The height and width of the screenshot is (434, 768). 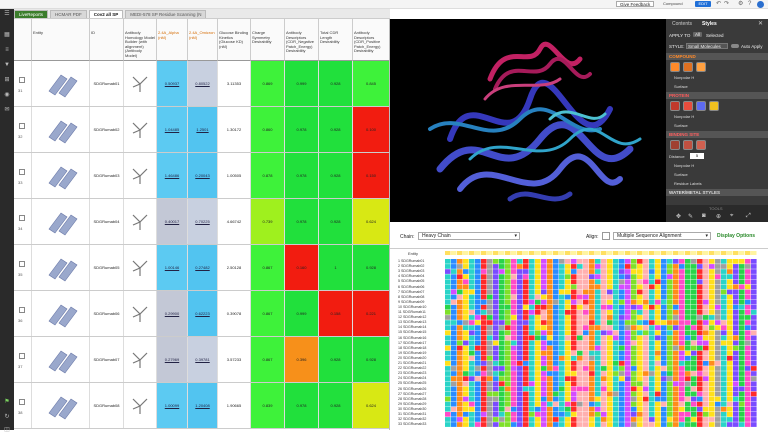 What do you see at coordinates (412, 347) in the screenshot?
I see `sequence-name: 18 SDGRumab18` at bounding box center [412, 347].